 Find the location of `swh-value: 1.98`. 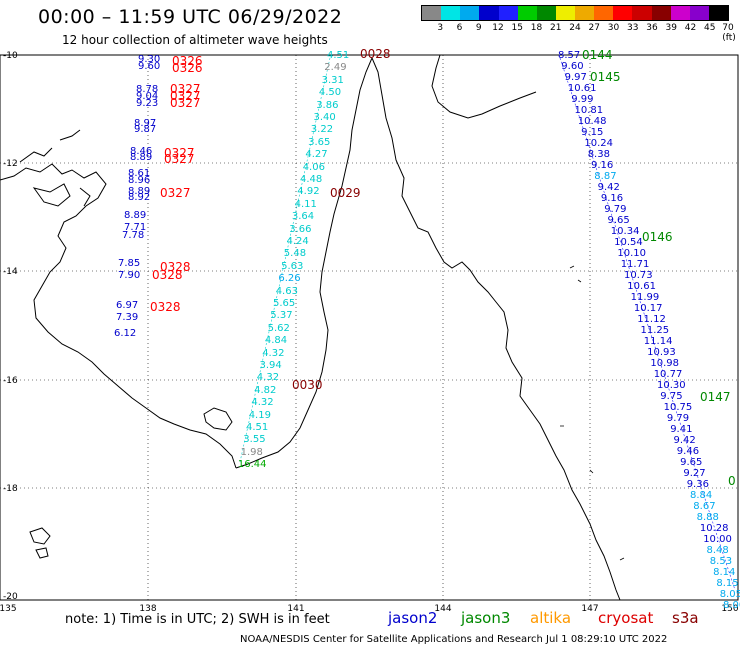

swh-value: 1.98 is located at coordinates (251, 452).